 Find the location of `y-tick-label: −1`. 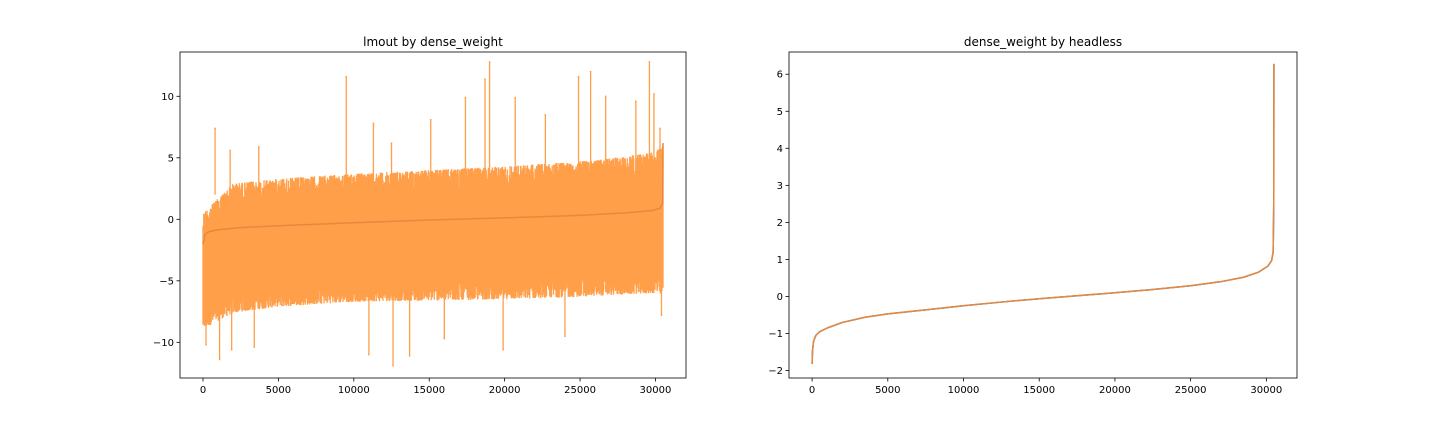

y-tick-label: −1 is located at coordinates (775, 334).